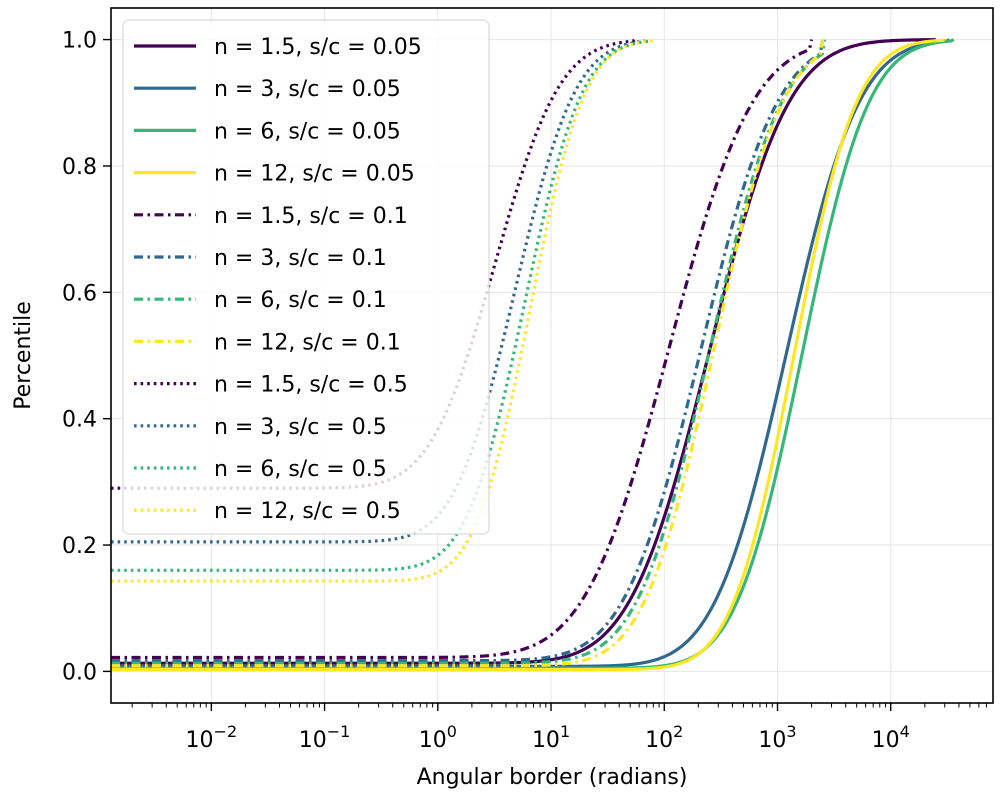 The image size is (1000, 804). Describe the element at coordinates (79, 546) in the screenshot. I see `y-tick-label: 0.2` at that location.